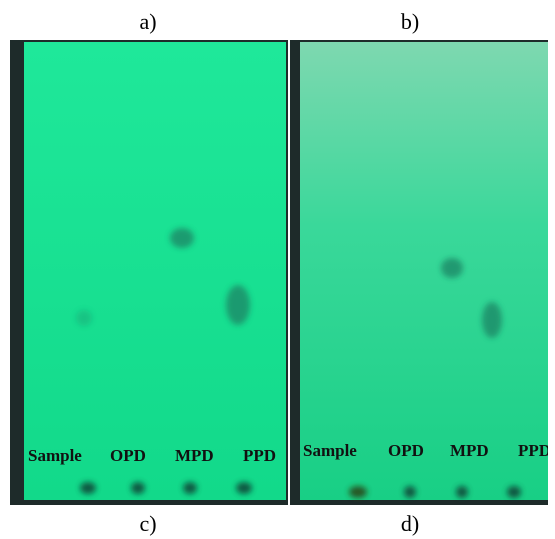 Image resolution: width=555 pixels, height=539 pixels. Describe the element at coordinates (147, 21) in the screenshot. I see `panel-label: a)` at that location.